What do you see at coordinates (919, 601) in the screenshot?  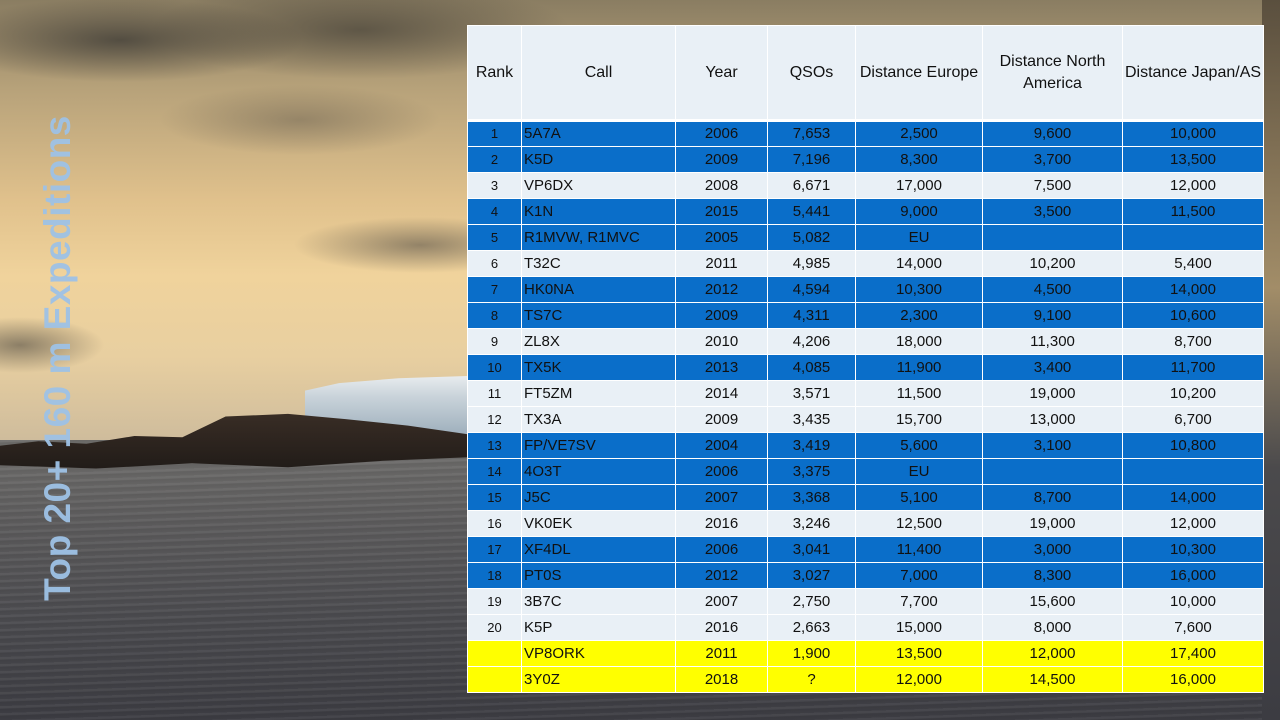 I see `distance-europe-cell: 7,700` at bounding box center [919, 601].